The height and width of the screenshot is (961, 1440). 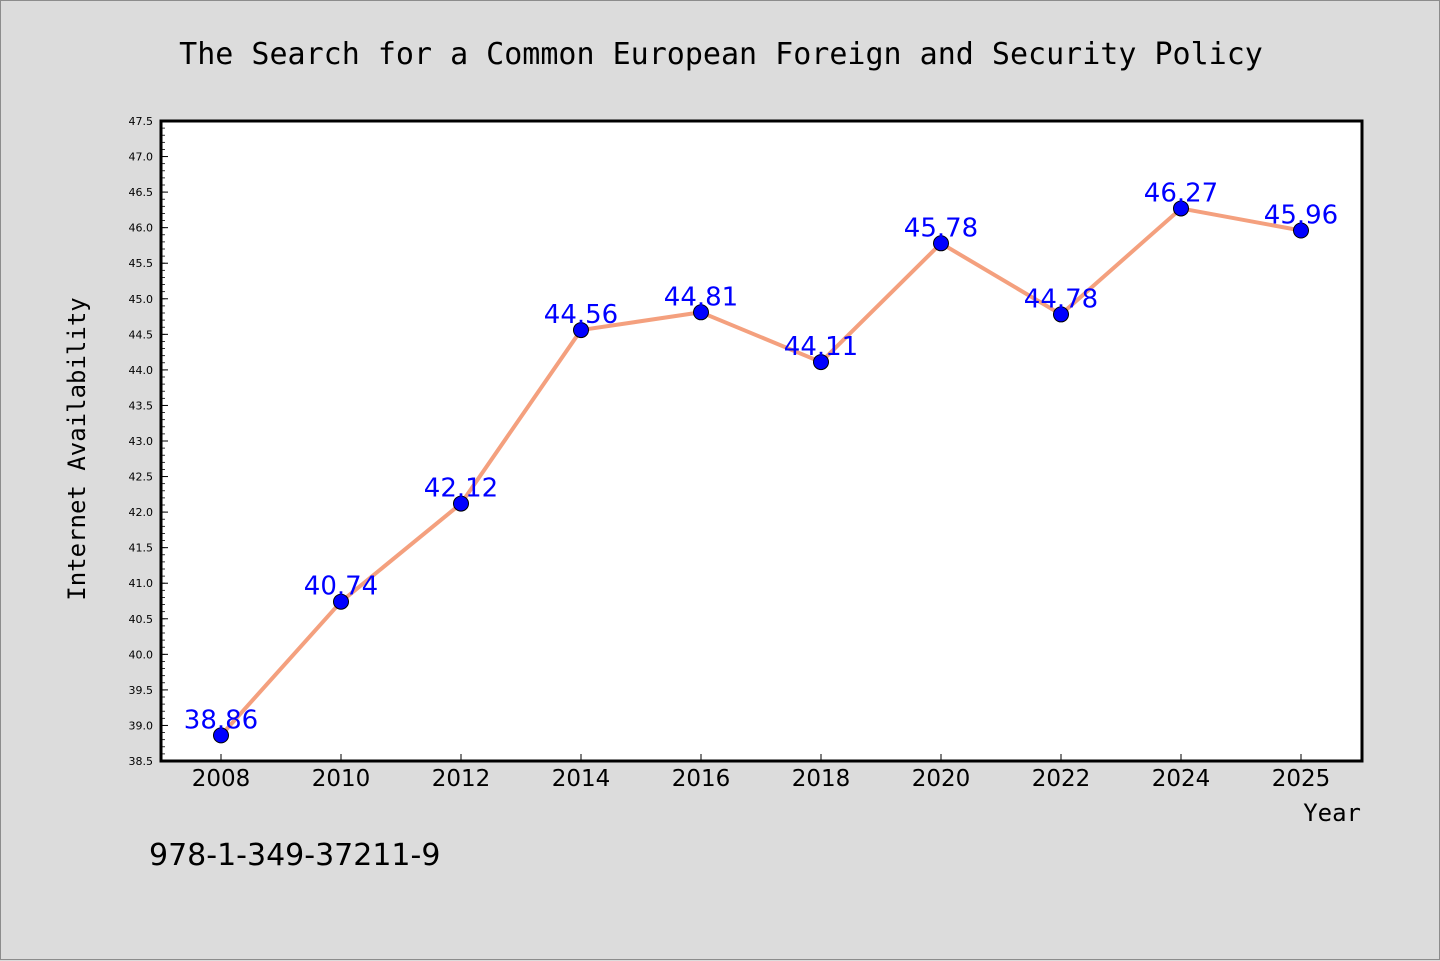 I want to click on y-tick-label: 41.0, so click(x=141, y=583).